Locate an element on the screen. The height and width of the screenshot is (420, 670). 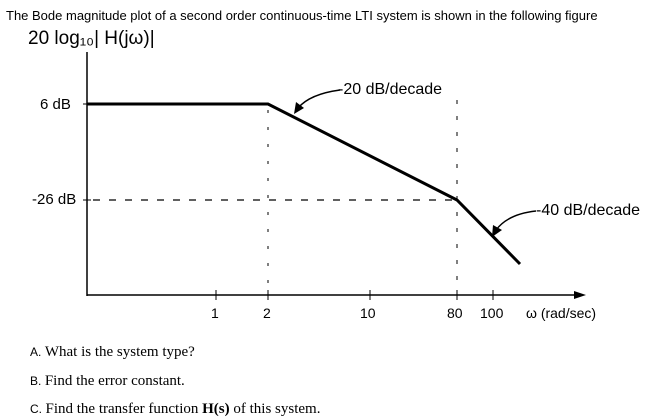
annotation-slope2: -40 dB/decade is located at coordinates (588, 210).